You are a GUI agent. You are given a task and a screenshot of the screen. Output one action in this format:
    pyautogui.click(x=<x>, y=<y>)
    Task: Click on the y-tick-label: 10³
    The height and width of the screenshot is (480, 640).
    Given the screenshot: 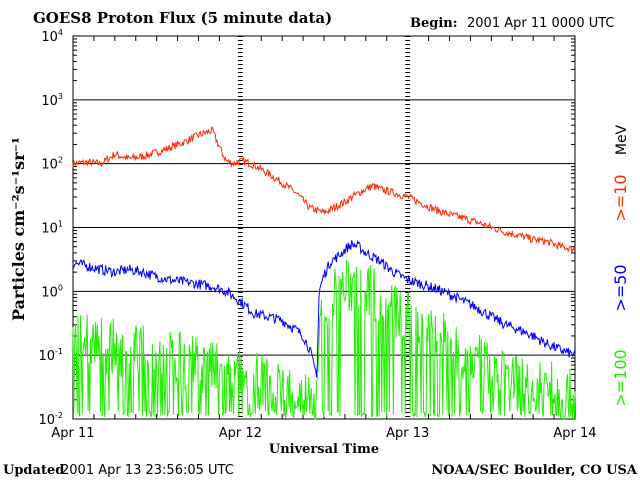 What is the action you would take?
    pyautogui.click(x=52, y=100)
    